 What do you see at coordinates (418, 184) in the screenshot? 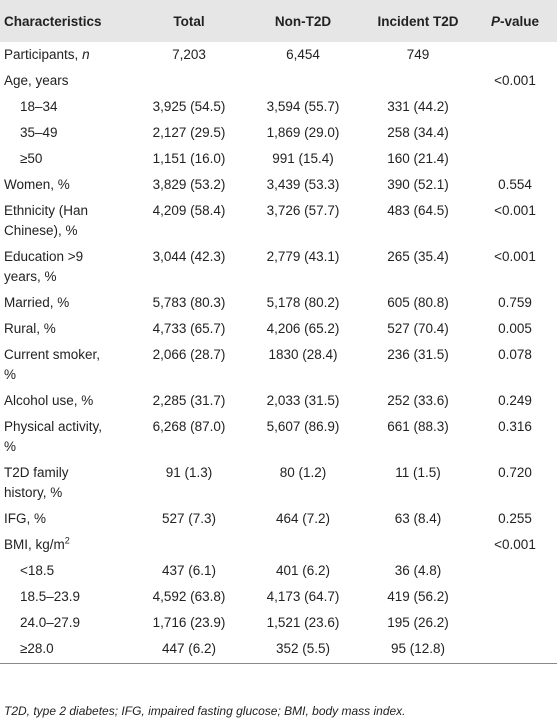
I see `cell: 390 (52.1)` at bounding box center [418, 184].